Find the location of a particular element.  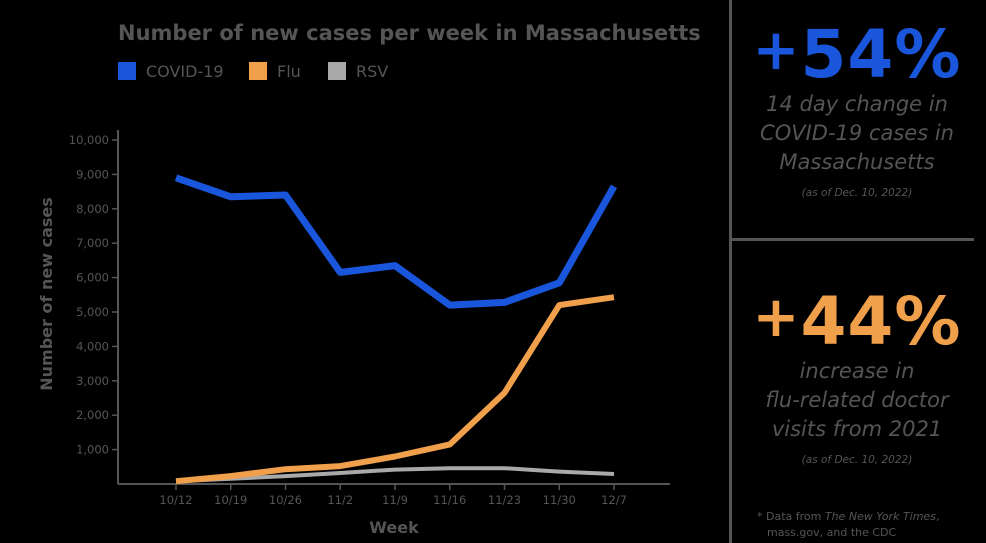

flu-increase-value: +44% is located at coordinates (857, 320).